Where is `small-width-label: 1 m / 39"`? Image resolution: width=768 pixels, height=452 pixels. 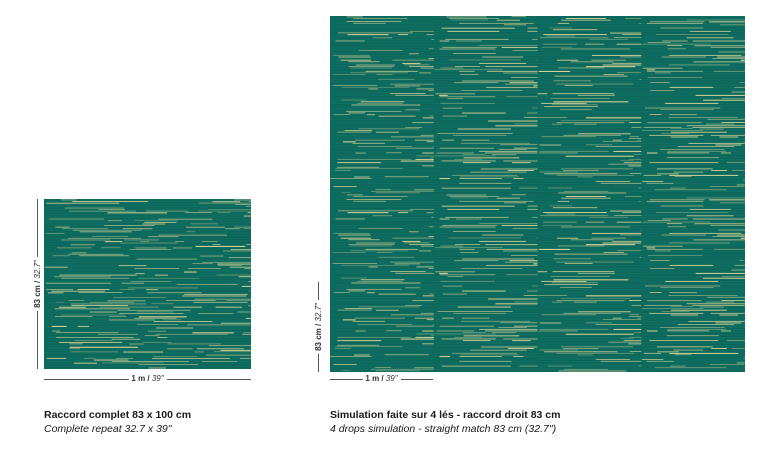 small-width-label: 1 m / 39" is located at coordinates (147, 379).